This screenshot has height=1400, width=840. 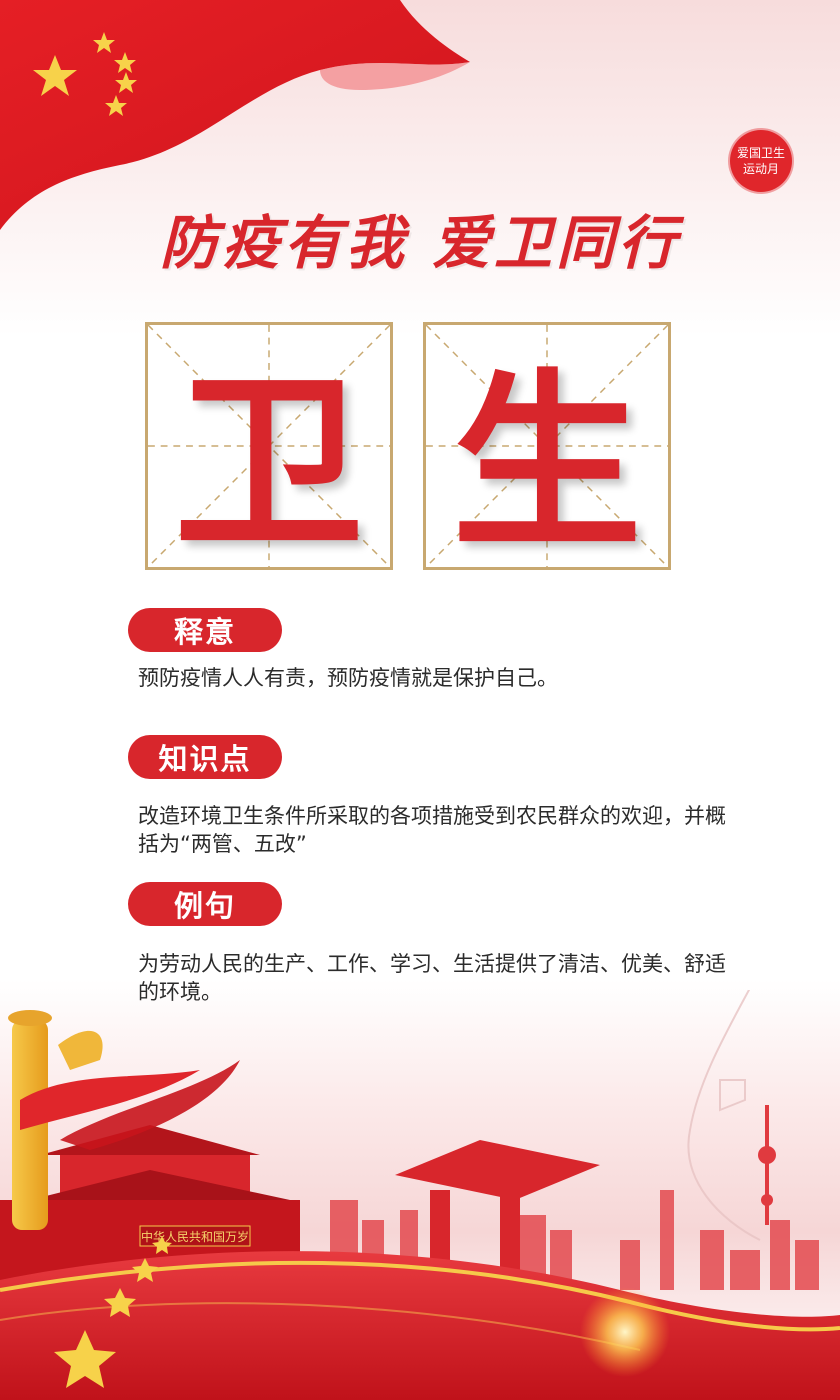 What do you see at coordinates (546, 463) in the screenshot?
I see `character-sheng: 生` at bounding box center [546, 463].